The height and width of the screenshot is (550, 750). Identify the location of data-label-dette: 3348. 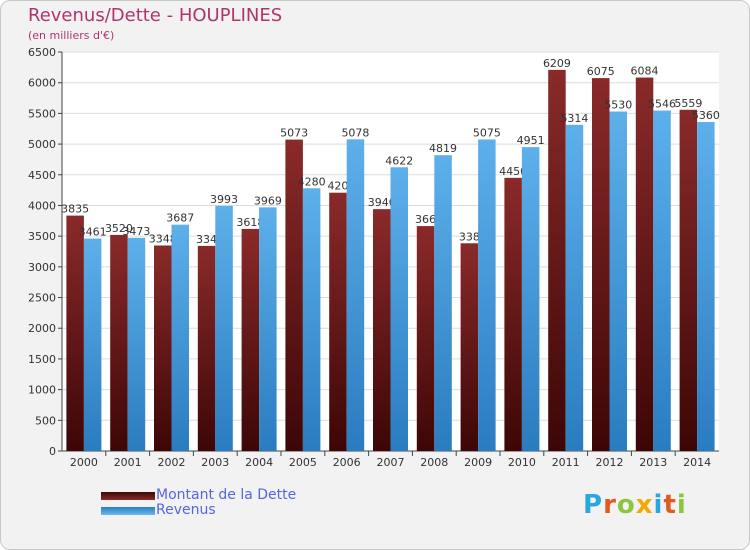
(163, 238).